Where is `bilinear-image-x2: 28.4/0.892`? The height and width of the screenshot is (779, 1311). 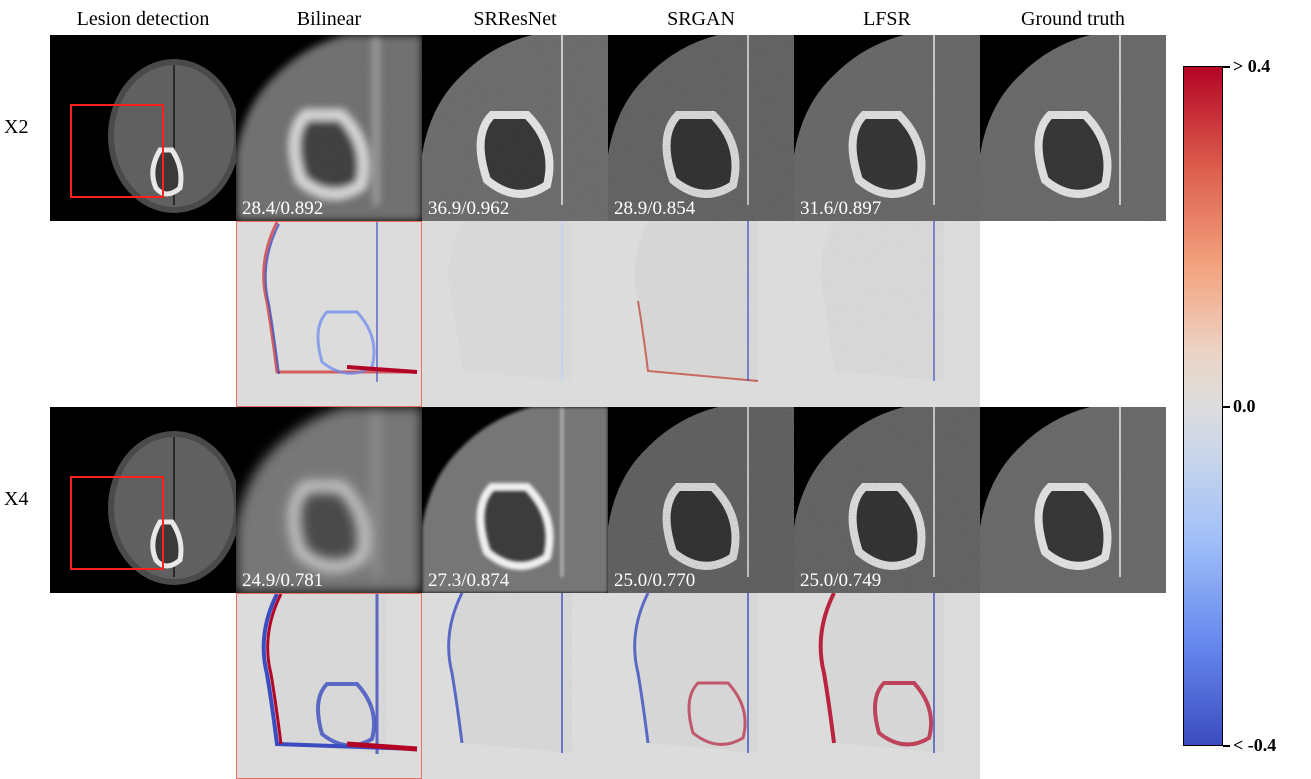
bilinear-image-x2: 28.4/0.892 is located at coordinates (329, 128).